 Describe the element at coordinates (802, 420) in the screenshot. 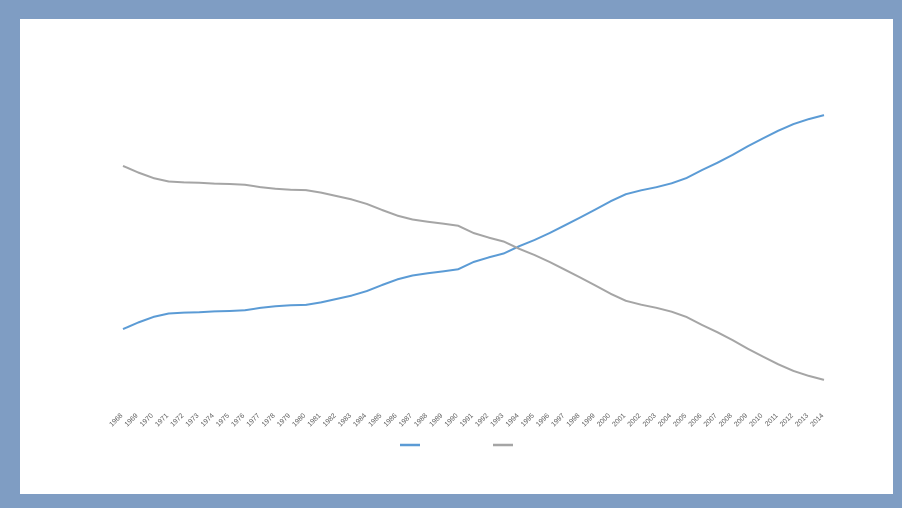

I see `x-tick-label: 2013` at that location.